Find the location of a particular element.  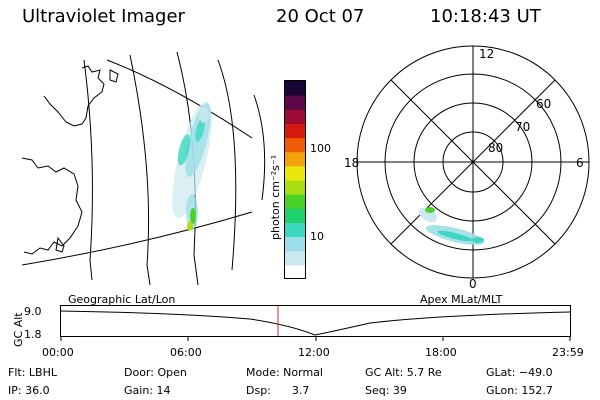

polar-diagonal is located at coordinates (473, 162).